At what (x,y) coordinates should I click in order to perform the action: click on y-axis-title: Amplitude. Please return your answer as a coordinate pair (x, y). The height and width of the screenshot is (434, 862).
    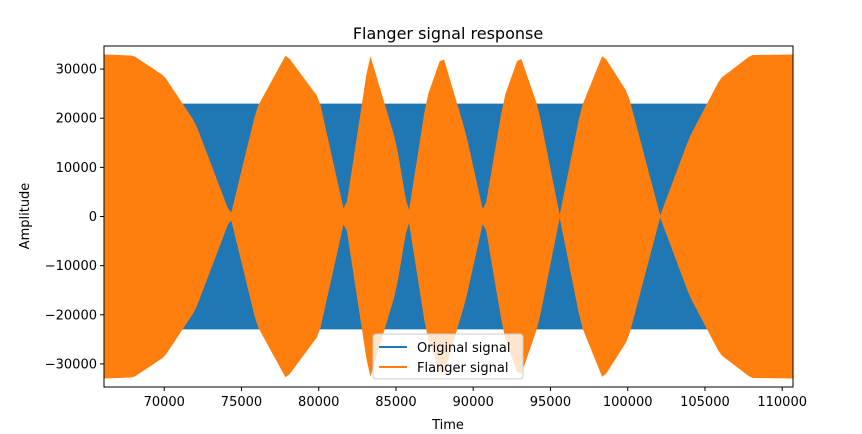
    Looking at the image, I should click on (25, 216).